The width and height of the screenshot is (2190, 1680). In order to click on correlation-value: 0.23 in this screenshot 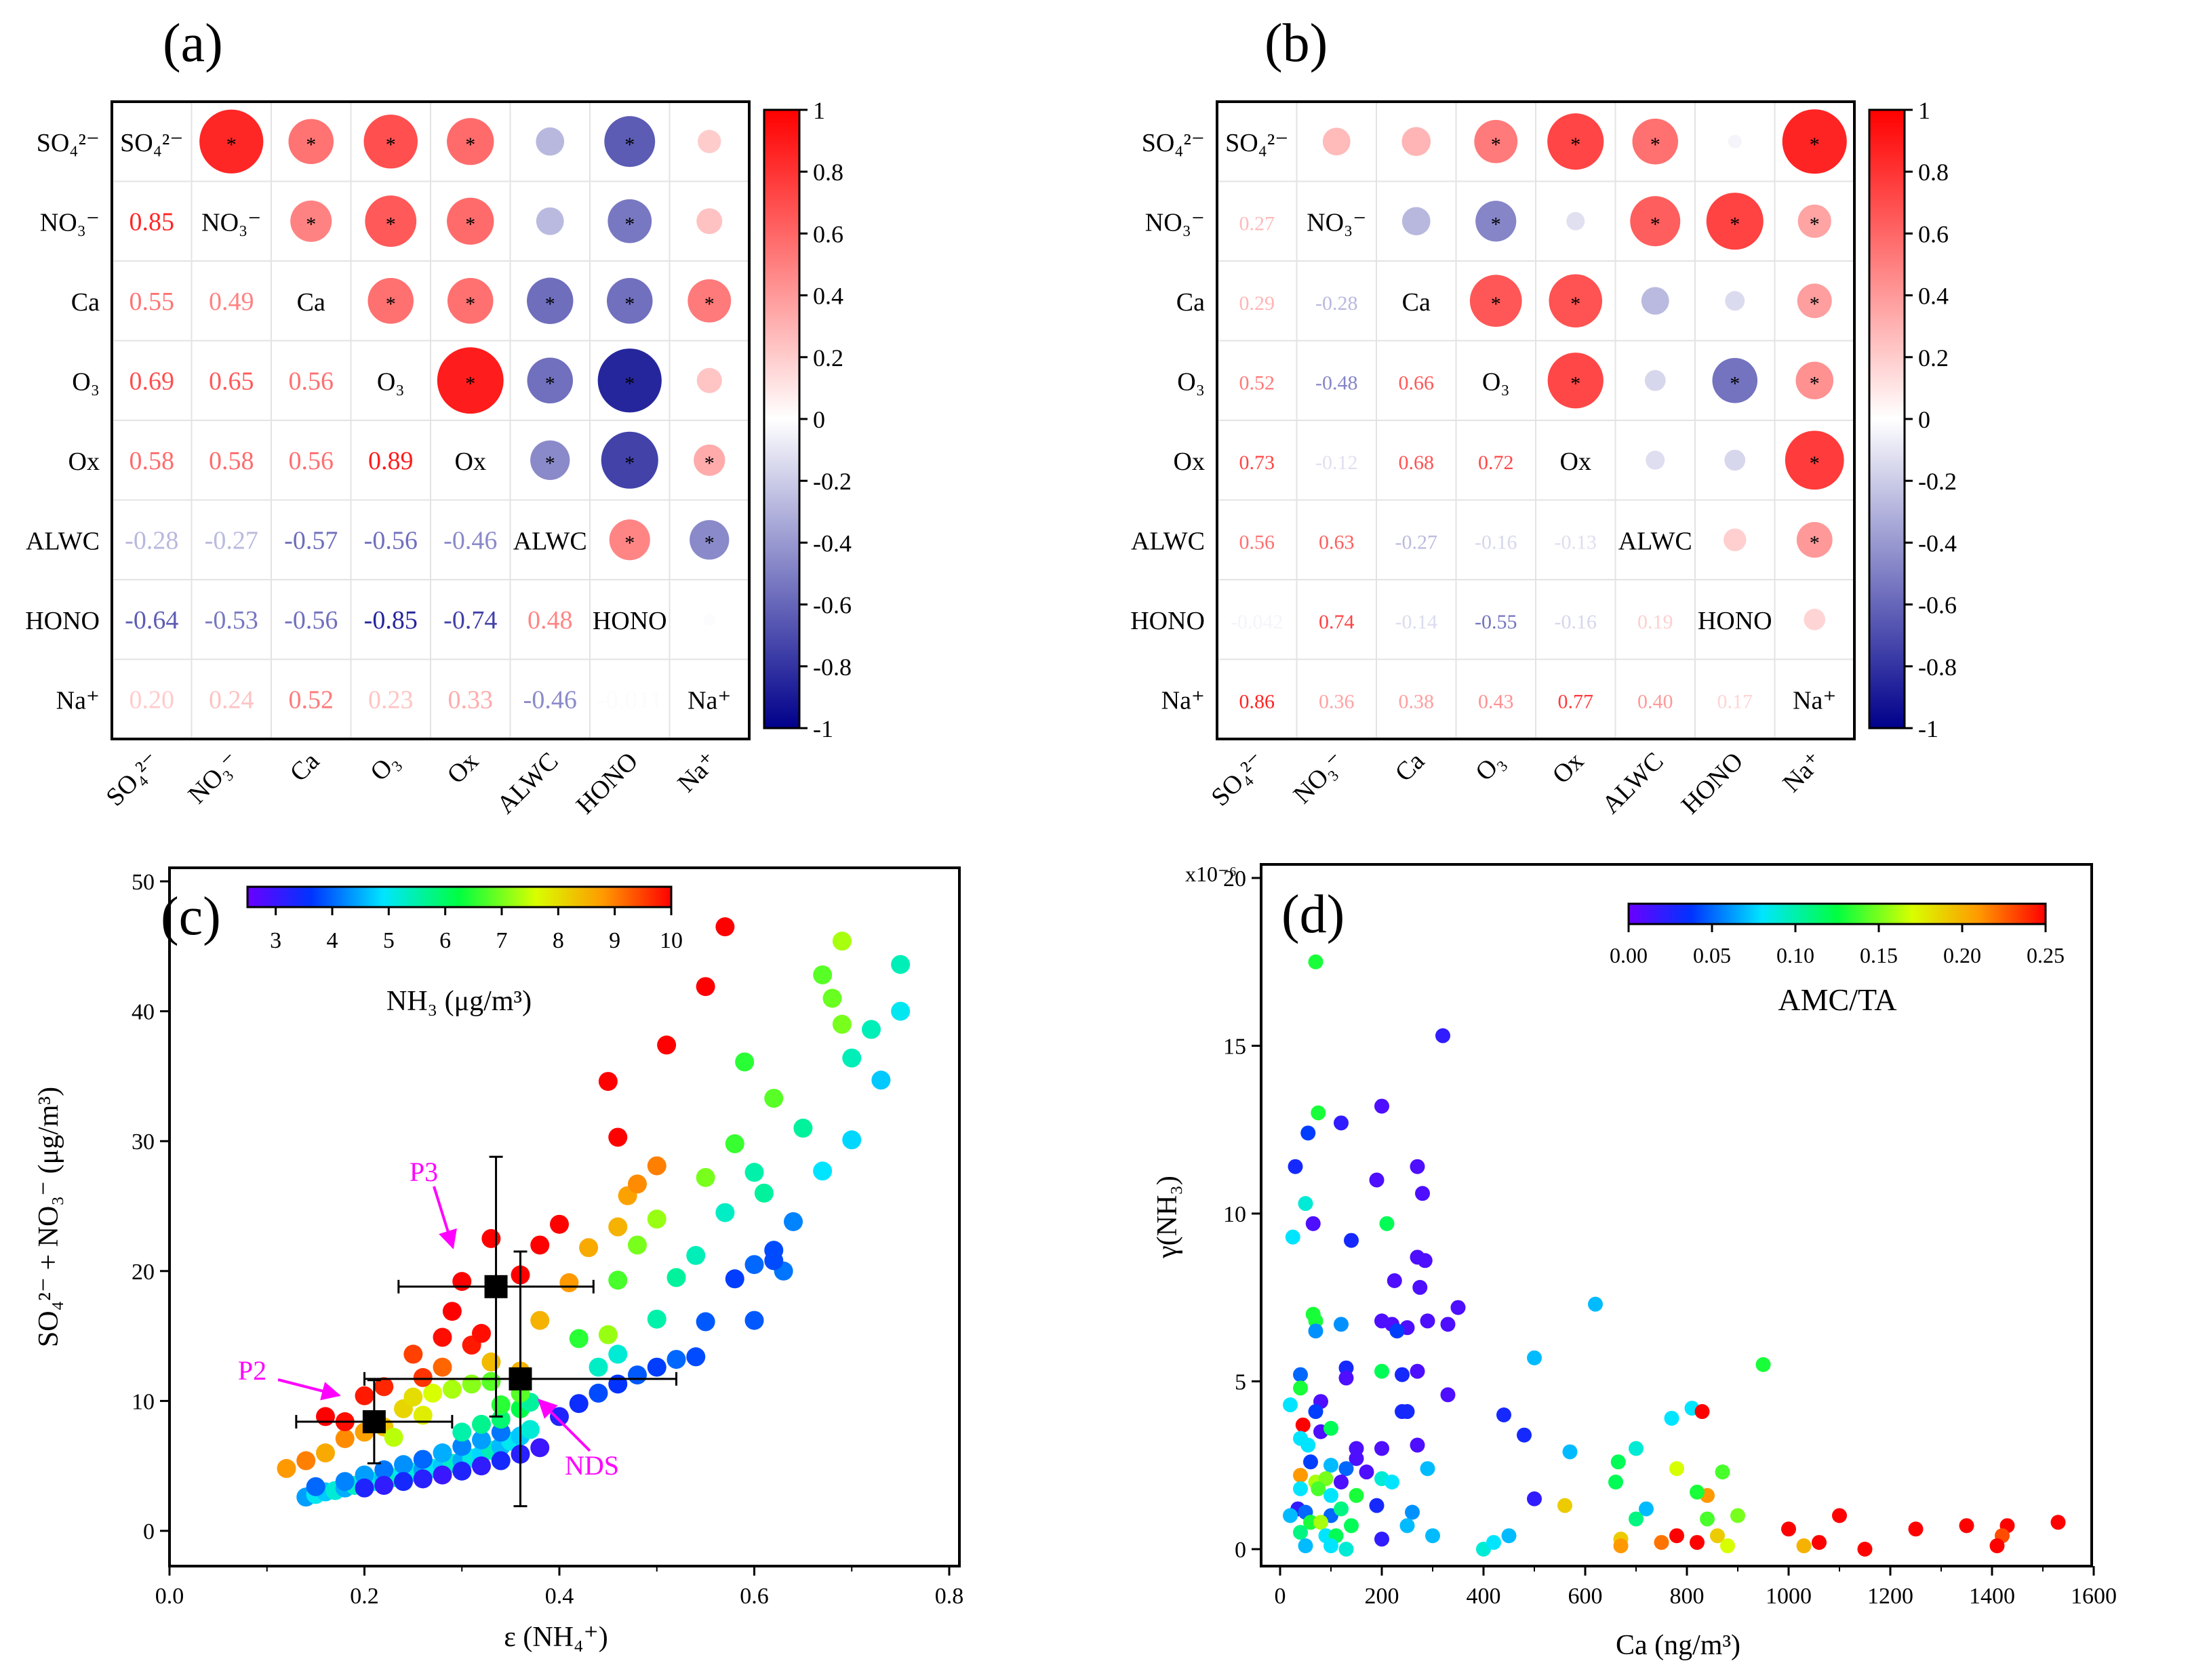, I will do `click(391, 699)`.